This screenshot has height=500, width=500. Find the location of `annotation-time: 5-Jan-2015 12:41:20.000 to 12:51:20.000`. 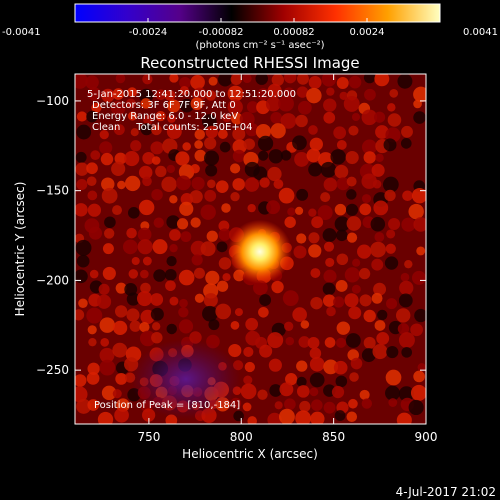

annotation-time: 5-Jan-2015 12:41:20.000 to 12:51:20.000 is located at coordinates (191, 94).